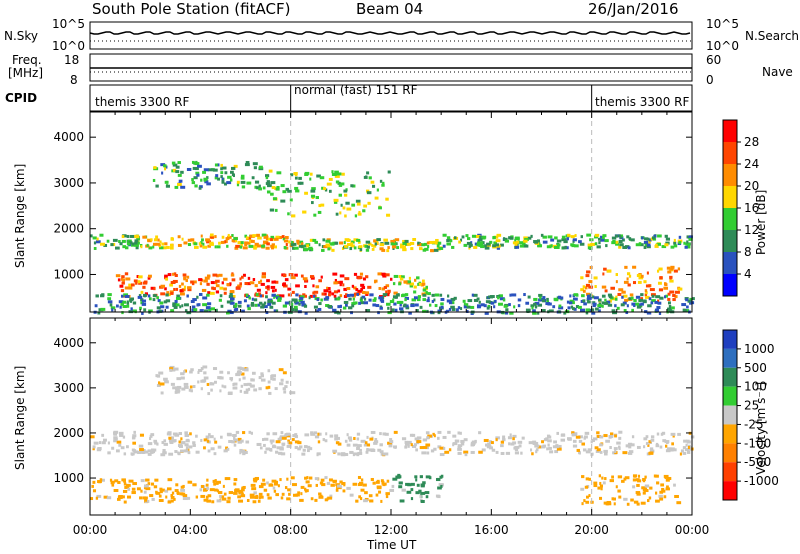  Describe the element at coordinates (730, 285) in the screenshot. I see `colorbar-segment` at that location.